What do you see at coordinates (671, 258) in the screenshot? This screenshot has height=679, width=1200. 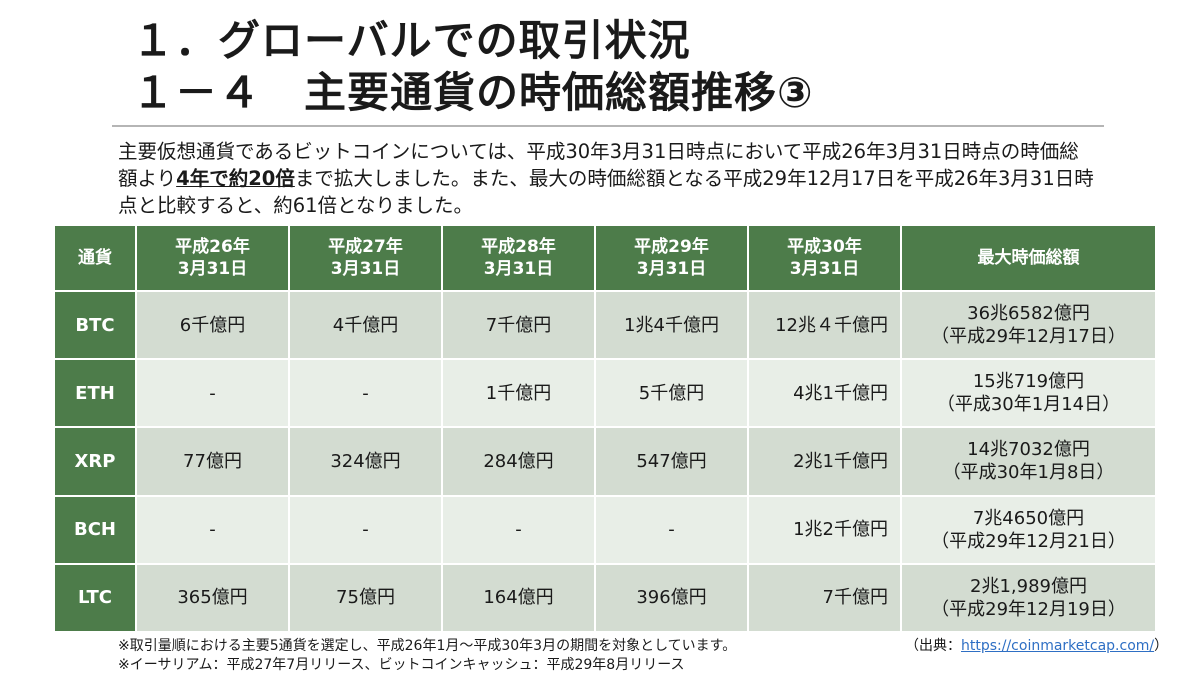 I see `column-header-h29: 平成29年 3月31日` at bounding box center [671, 258].